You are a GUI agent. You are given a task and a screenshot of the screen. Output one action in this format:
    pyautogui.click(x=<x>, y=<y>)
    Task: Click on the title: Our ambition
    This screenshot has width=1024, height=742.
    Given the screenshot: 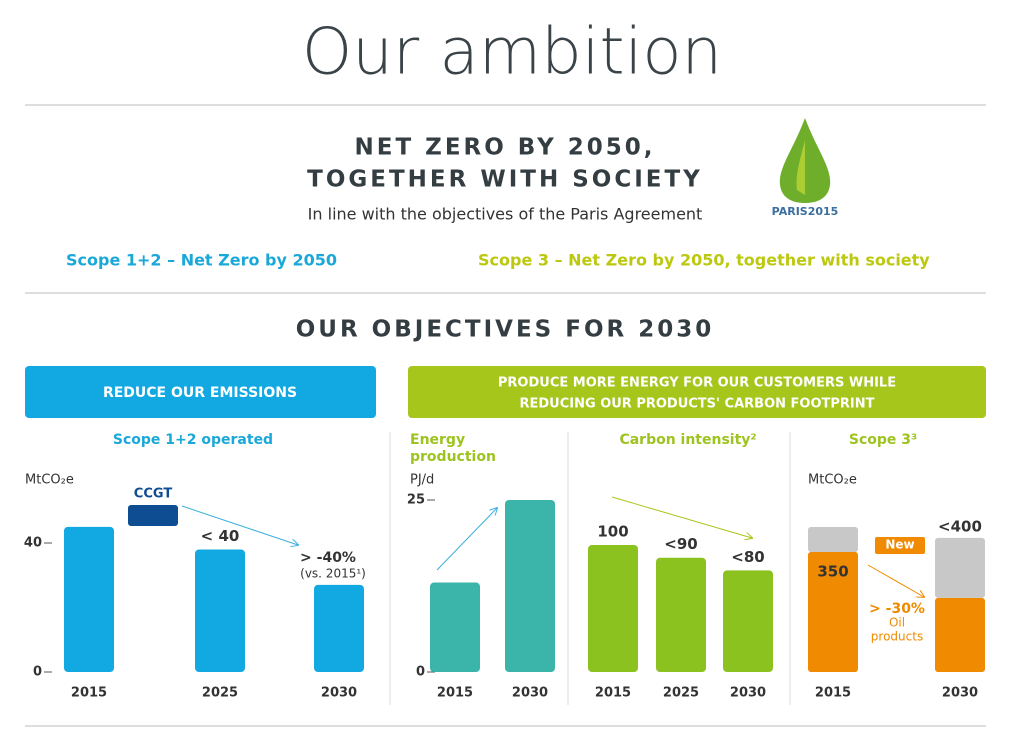 What is the action you would take?
    pyautogui.click(x=512, y=53)
    